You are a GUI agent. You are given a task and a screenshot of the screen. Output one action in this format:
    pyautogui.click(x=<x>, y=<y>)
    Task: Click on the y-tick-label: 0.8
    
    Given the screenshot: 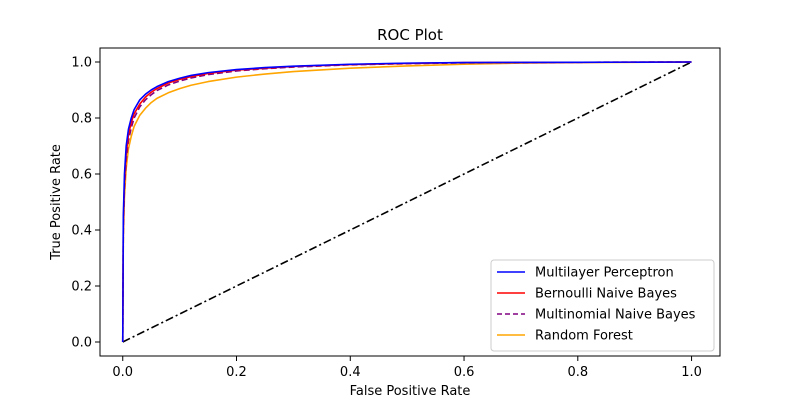 What is the action you would take?
    pyautogui.click(x=81, y=119)
    